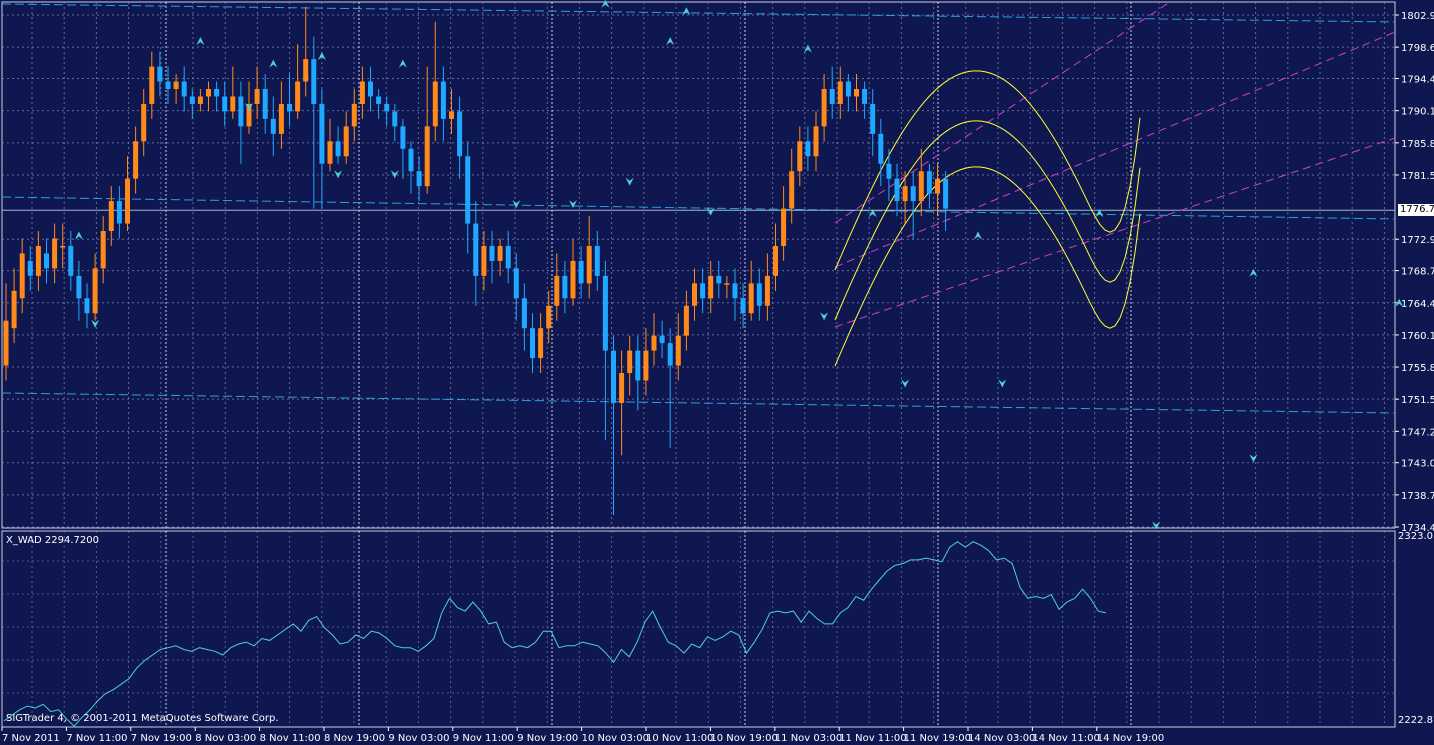 The height and width of the screenshot is (745, 1434). Describe the element at coordinates (483, 738) in the screenshot. I see `time-axis-label: 9 Nov 11:00` at that location.